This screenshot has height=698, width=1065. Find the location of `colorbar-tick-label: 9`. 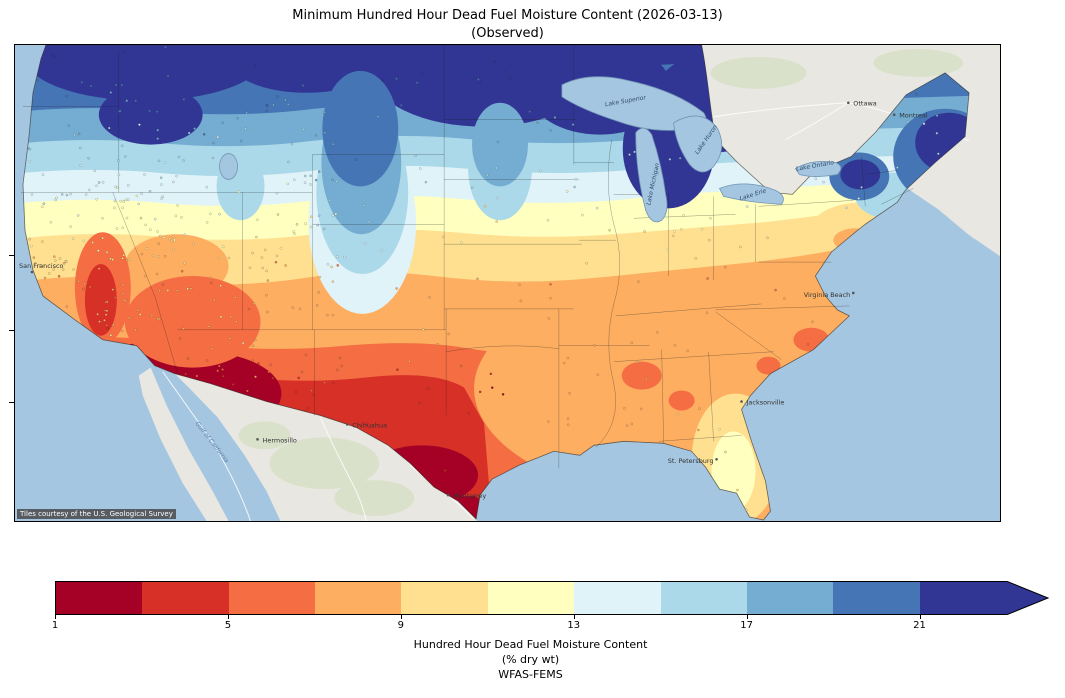

colorbar-tick-label: 9 is located at coordinates (400, 625).